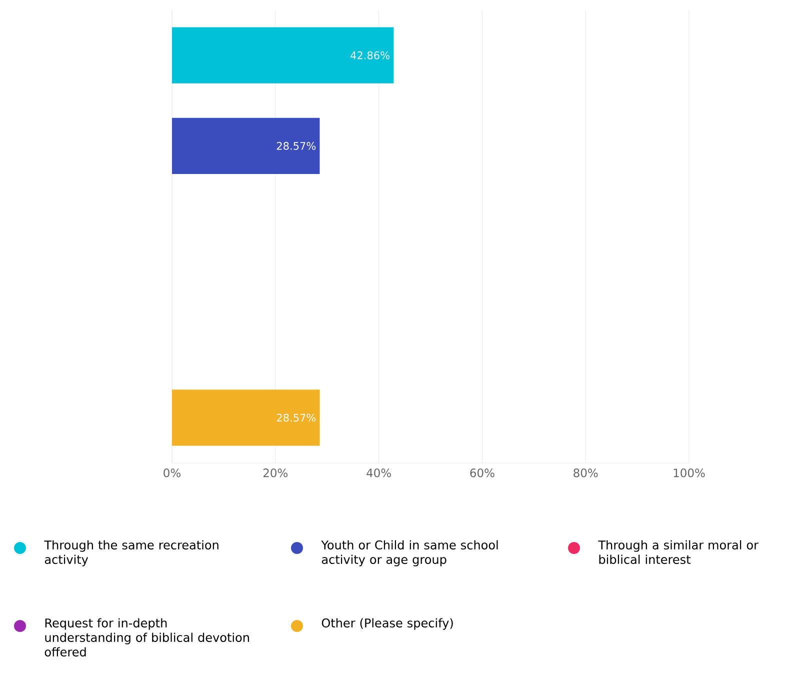  Describe the element at coordinates (678, 552) in the screenshot. I see `legend-label: Through a similar moral or biblical interest` at that location.